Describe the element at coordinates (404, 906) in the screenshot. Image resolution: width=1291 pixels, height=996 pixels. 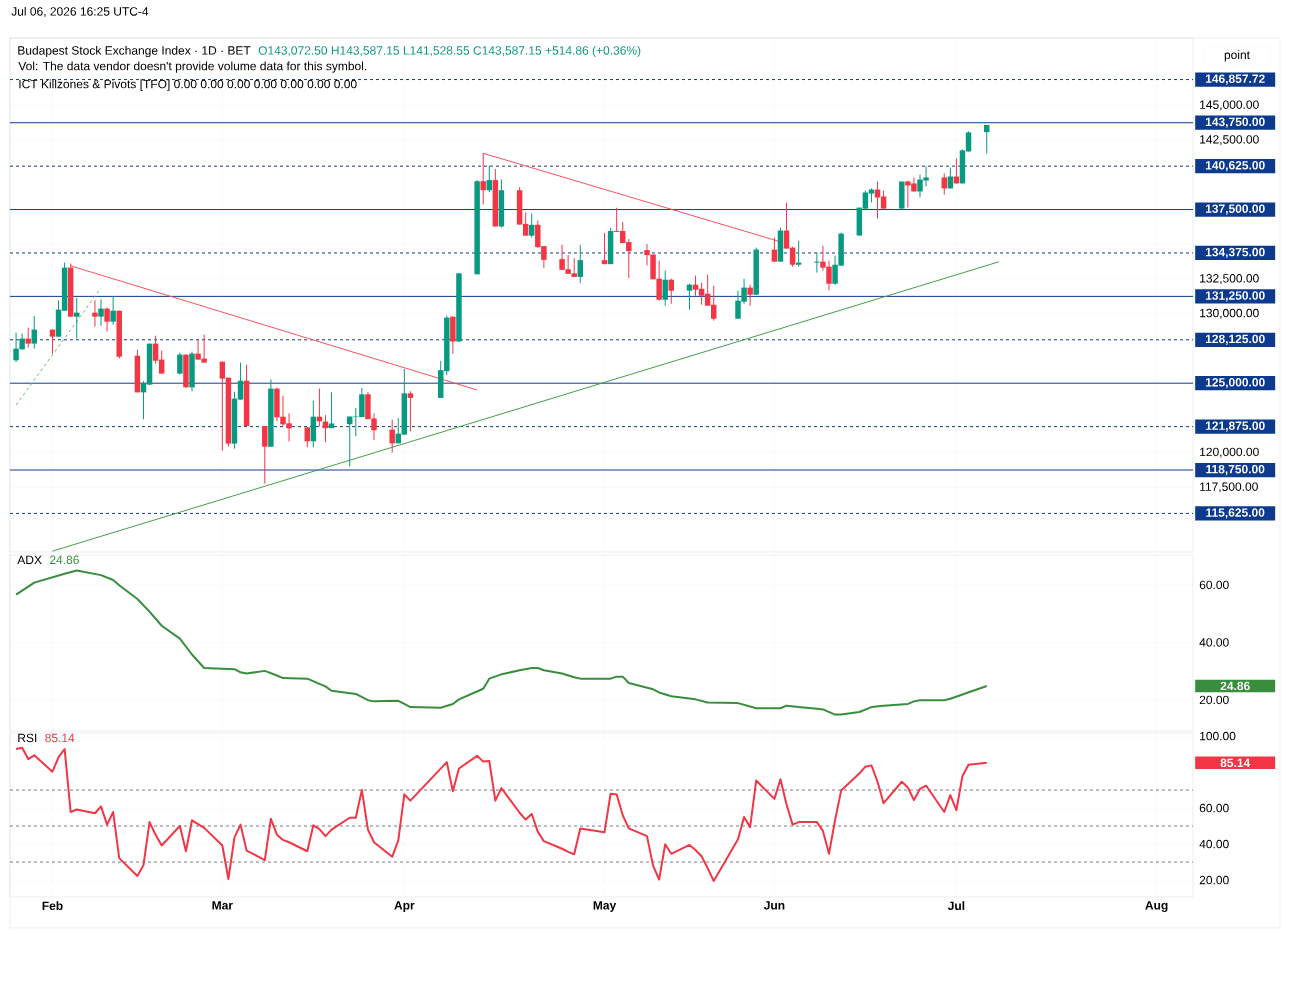
I see `x-tick-label: Apr` at that location.